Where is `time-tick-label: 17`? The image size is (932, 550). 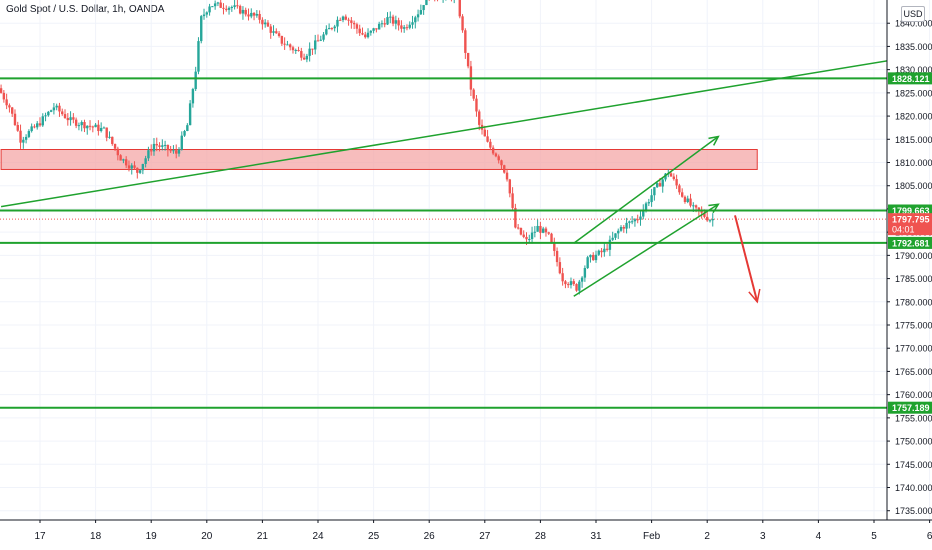
time-tick-label: 17 is located at coordinates (40, 536).